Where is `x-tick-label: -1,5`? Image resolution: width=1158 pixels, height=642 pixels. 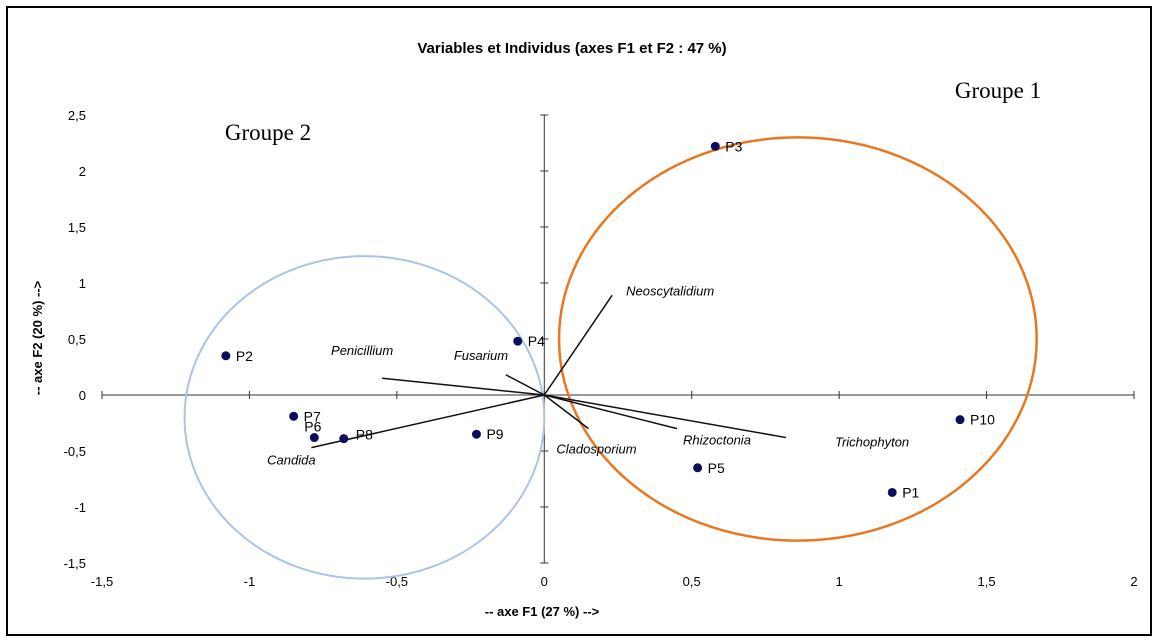 x-tick-label: -1,5 is located at coordinates (102, 581).